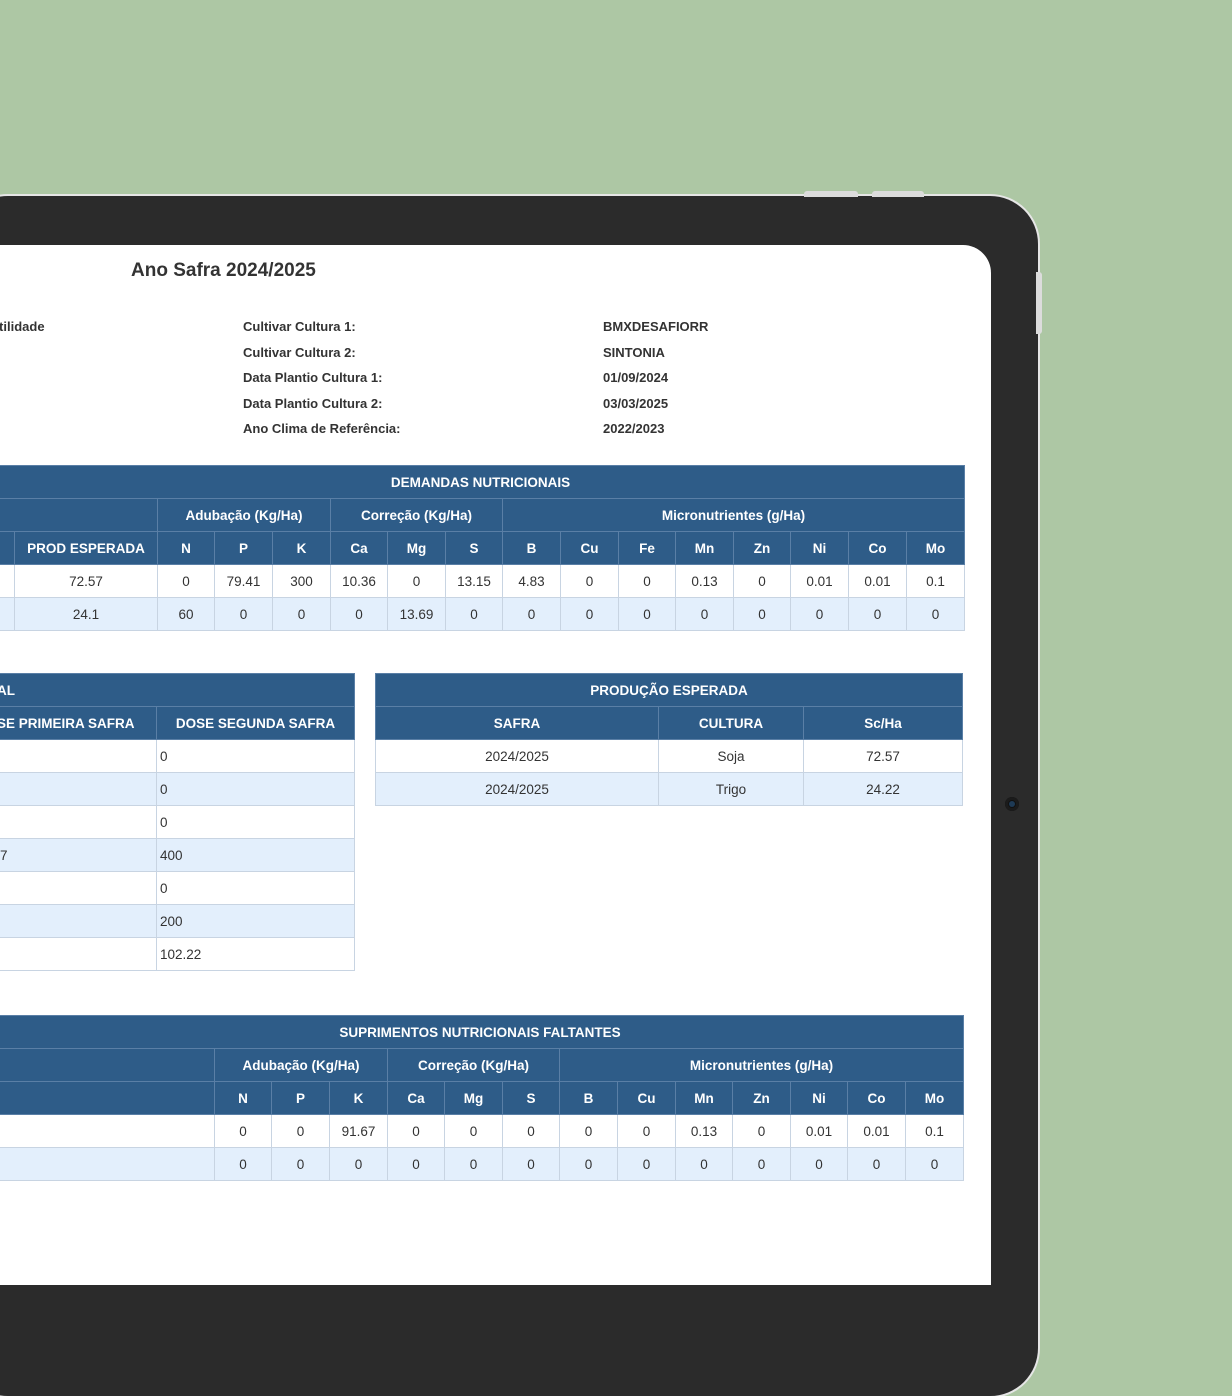  I want to click on table-cell: Trigo, so click(731, 789).